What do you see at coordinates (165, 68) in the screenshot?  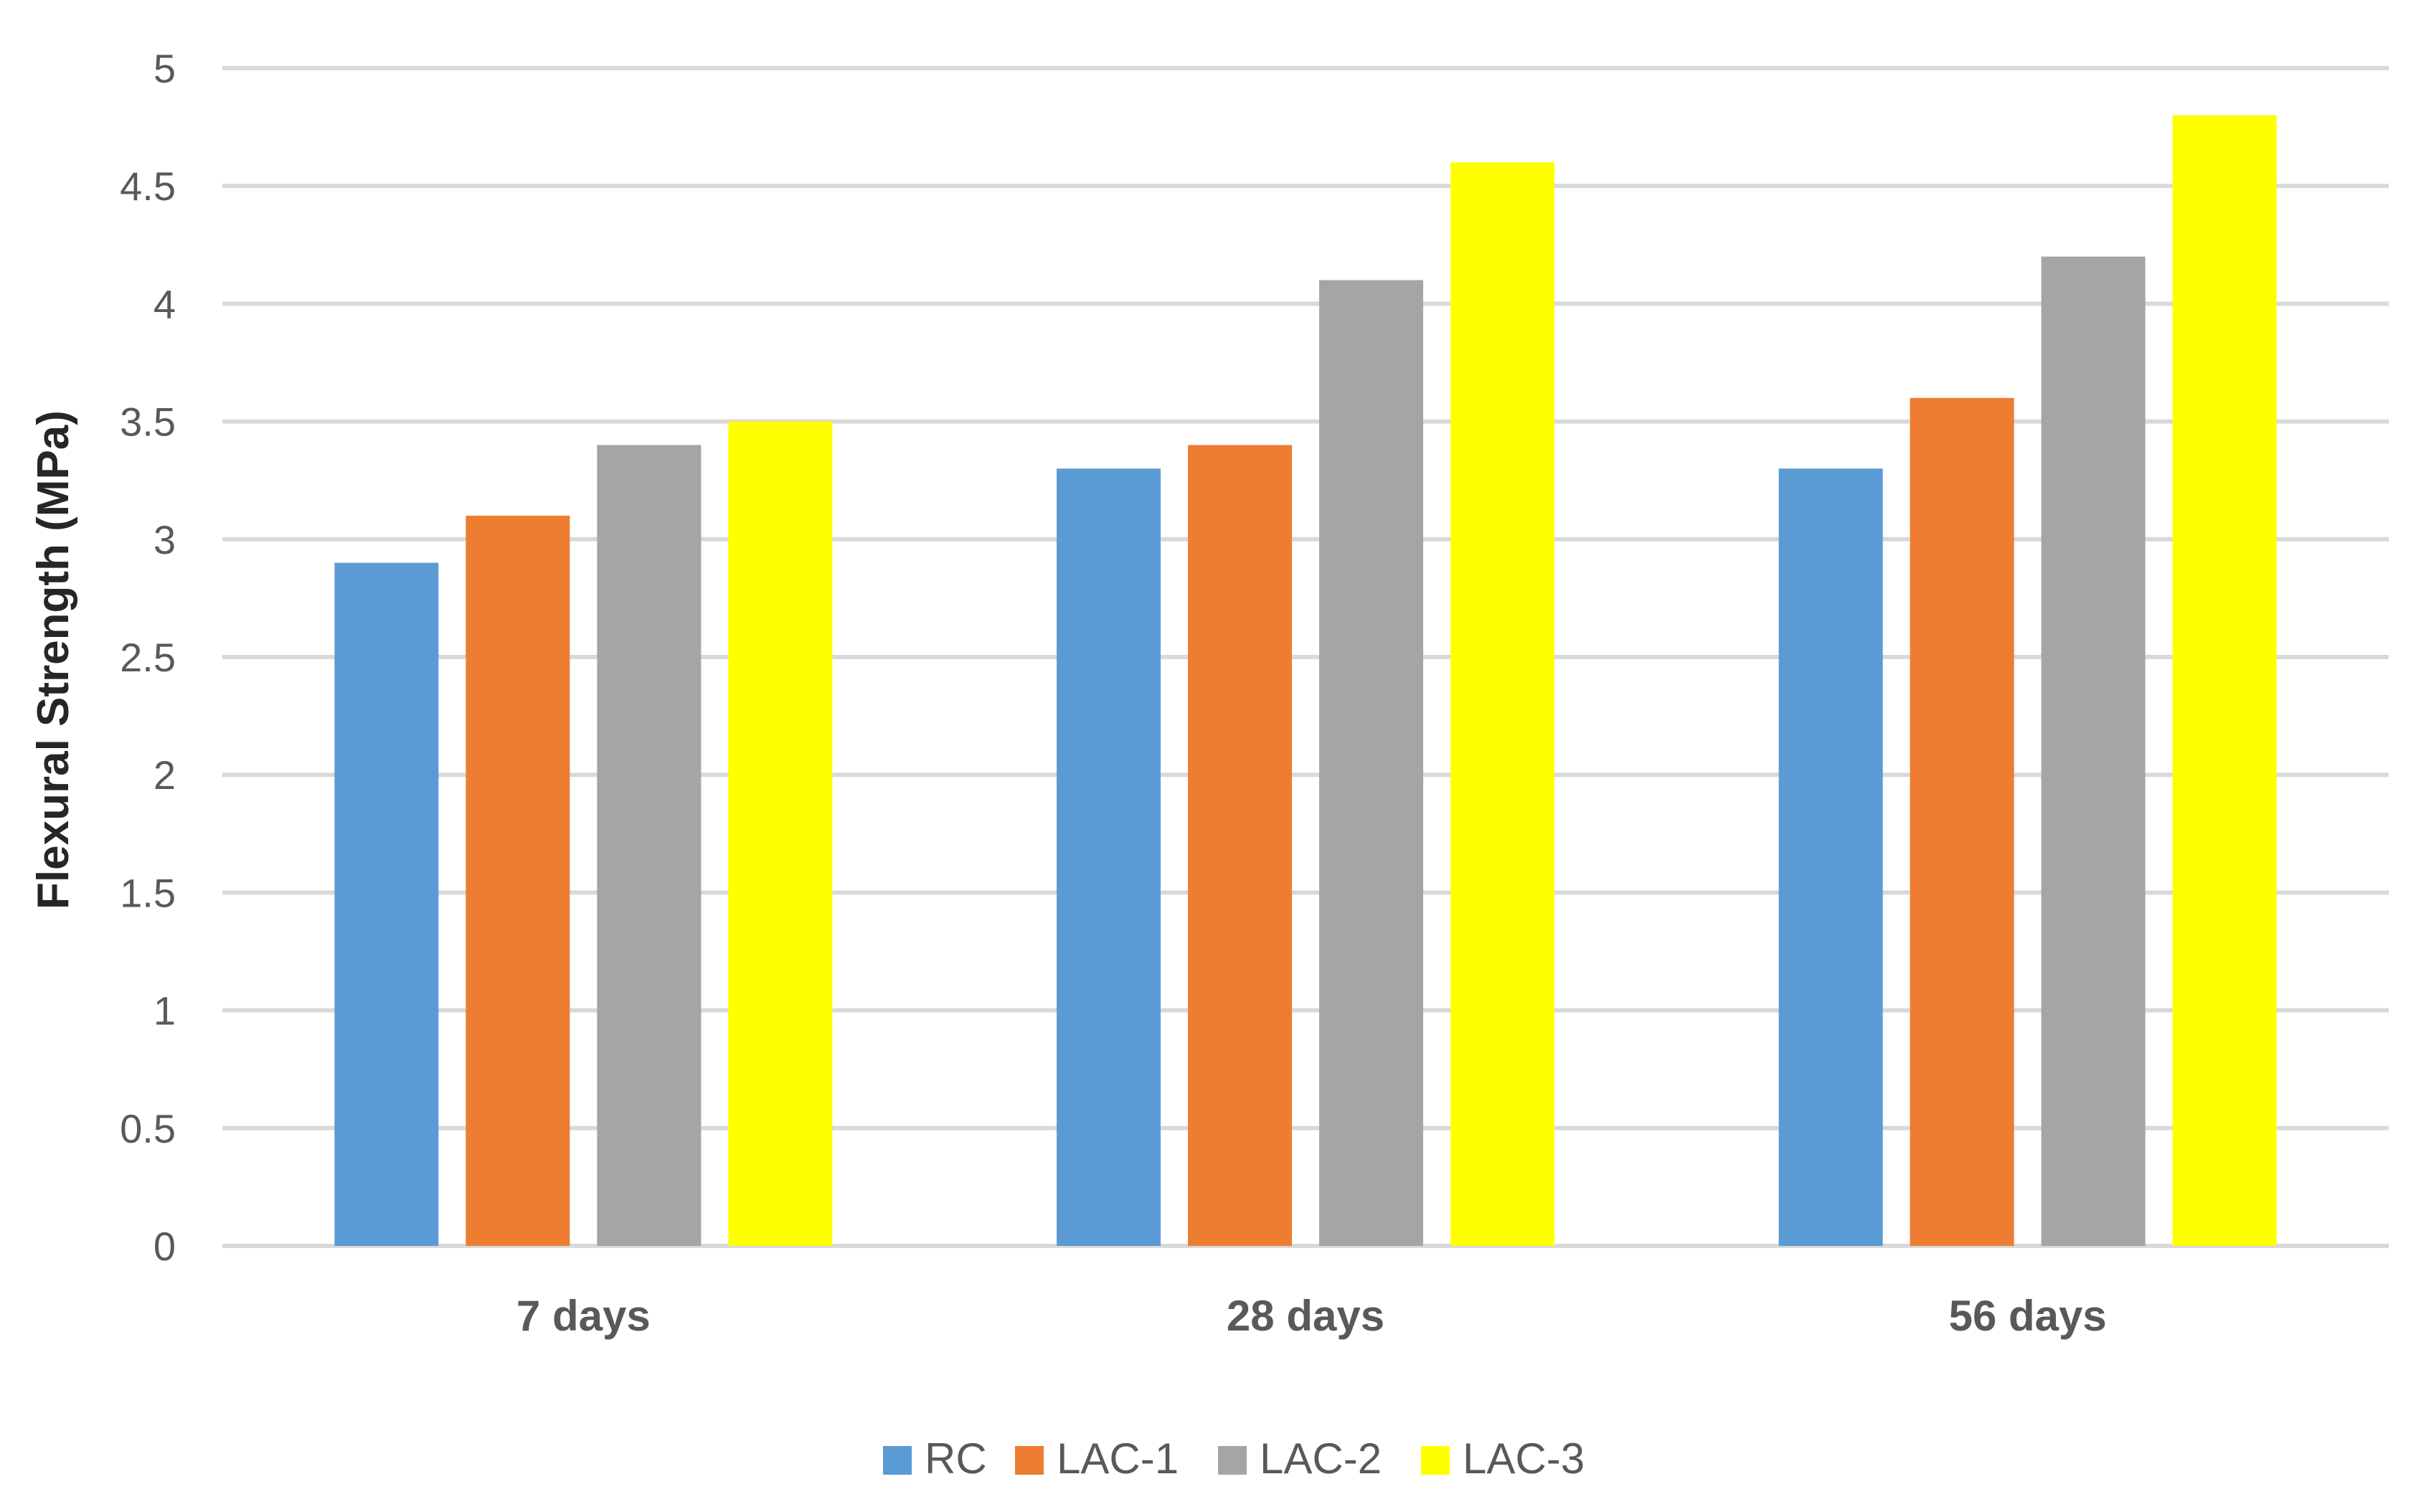 I see `y-tick-label: 5` at bounding box center [165, 68].